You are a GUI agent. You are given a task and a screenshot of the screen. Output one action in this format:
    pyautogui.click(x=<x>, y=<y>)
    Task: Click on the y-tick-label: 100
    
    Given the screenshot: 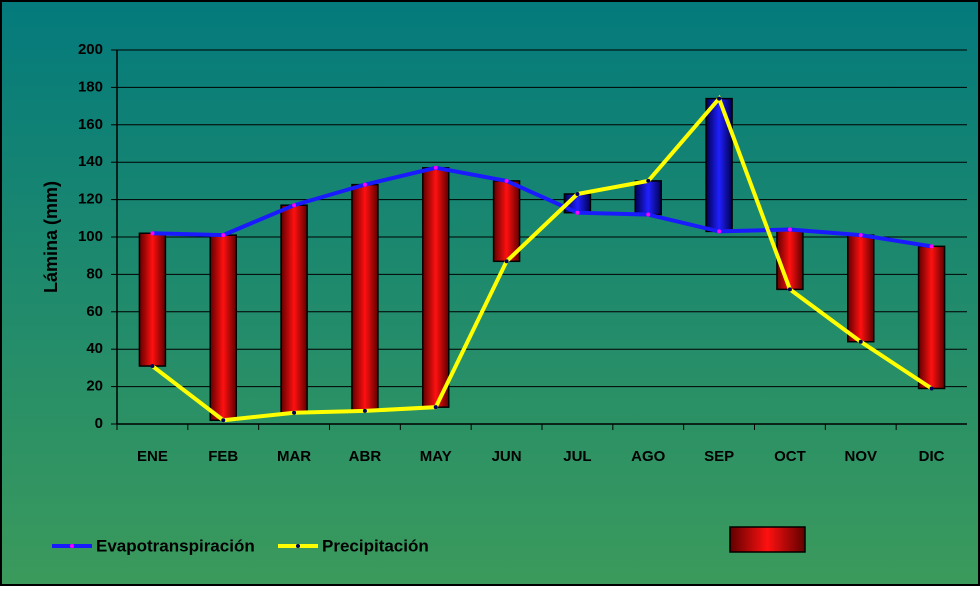 What is the action you would take?
    pyautogui.click(x=90, y=236)
    